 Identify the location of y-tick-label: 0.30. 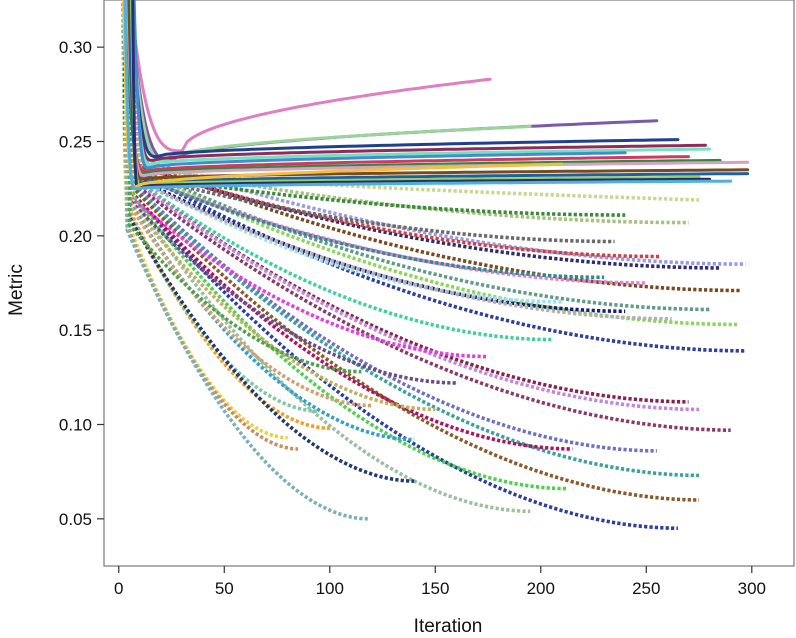
(75, 47).